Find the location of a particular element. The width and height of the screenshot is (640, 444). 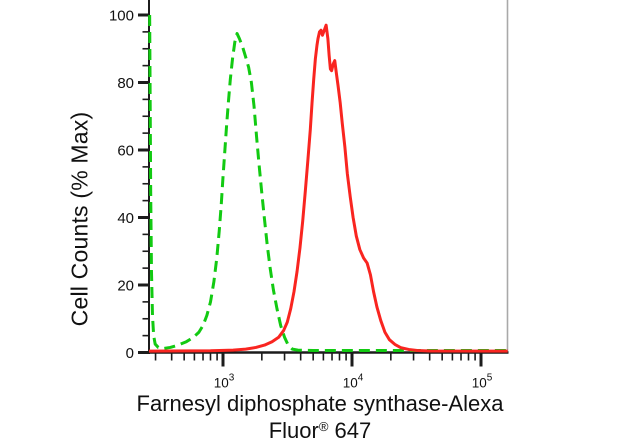

y-tick-label: 0 is located at coordinates (130, 353).